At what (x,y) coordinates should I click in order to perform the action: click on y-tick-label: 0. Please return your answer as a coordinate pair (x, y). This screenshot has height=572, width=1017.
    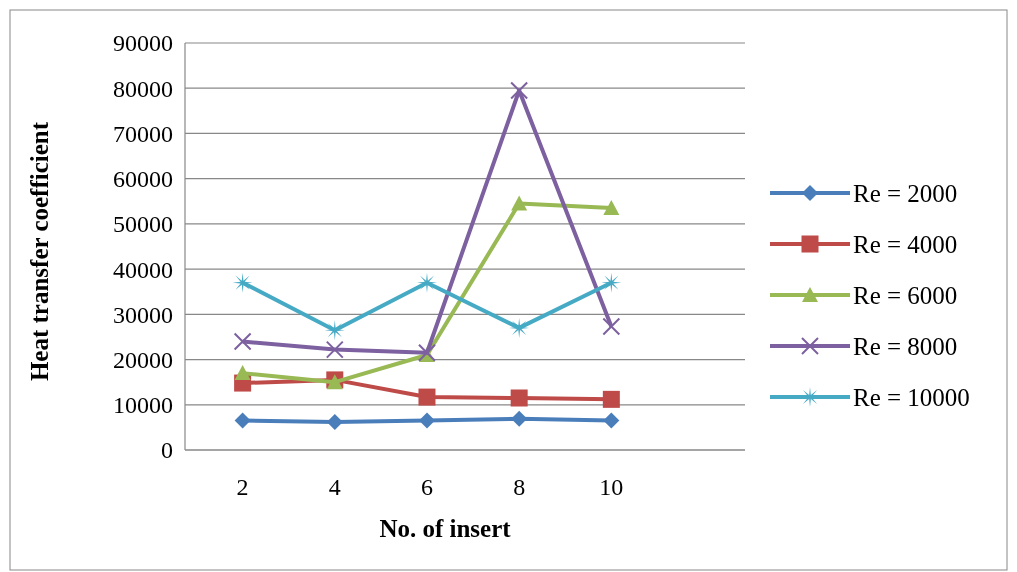
    Looking at the image, I should click on (167, 450).